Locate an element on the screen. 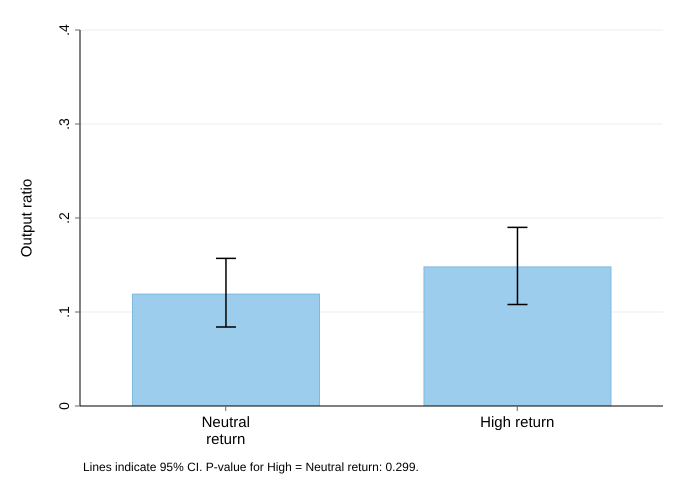 Image resolution: width=675 pixels, height=495 pixels. y-tick-label: .3 is located at coordinates (64, 124).